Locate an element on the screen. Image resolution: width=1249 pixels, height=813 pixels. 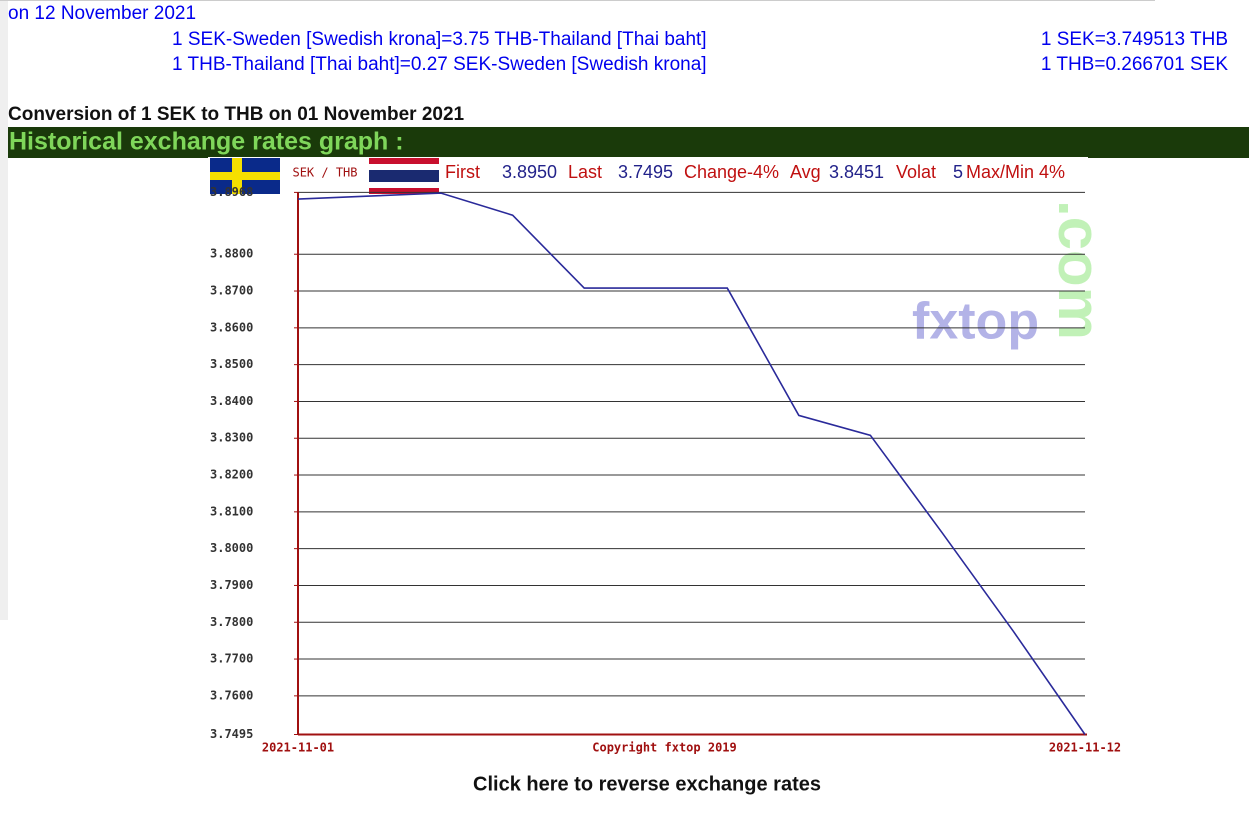
y-tick-label: 3.7600 is located at coordinates (231, 695).